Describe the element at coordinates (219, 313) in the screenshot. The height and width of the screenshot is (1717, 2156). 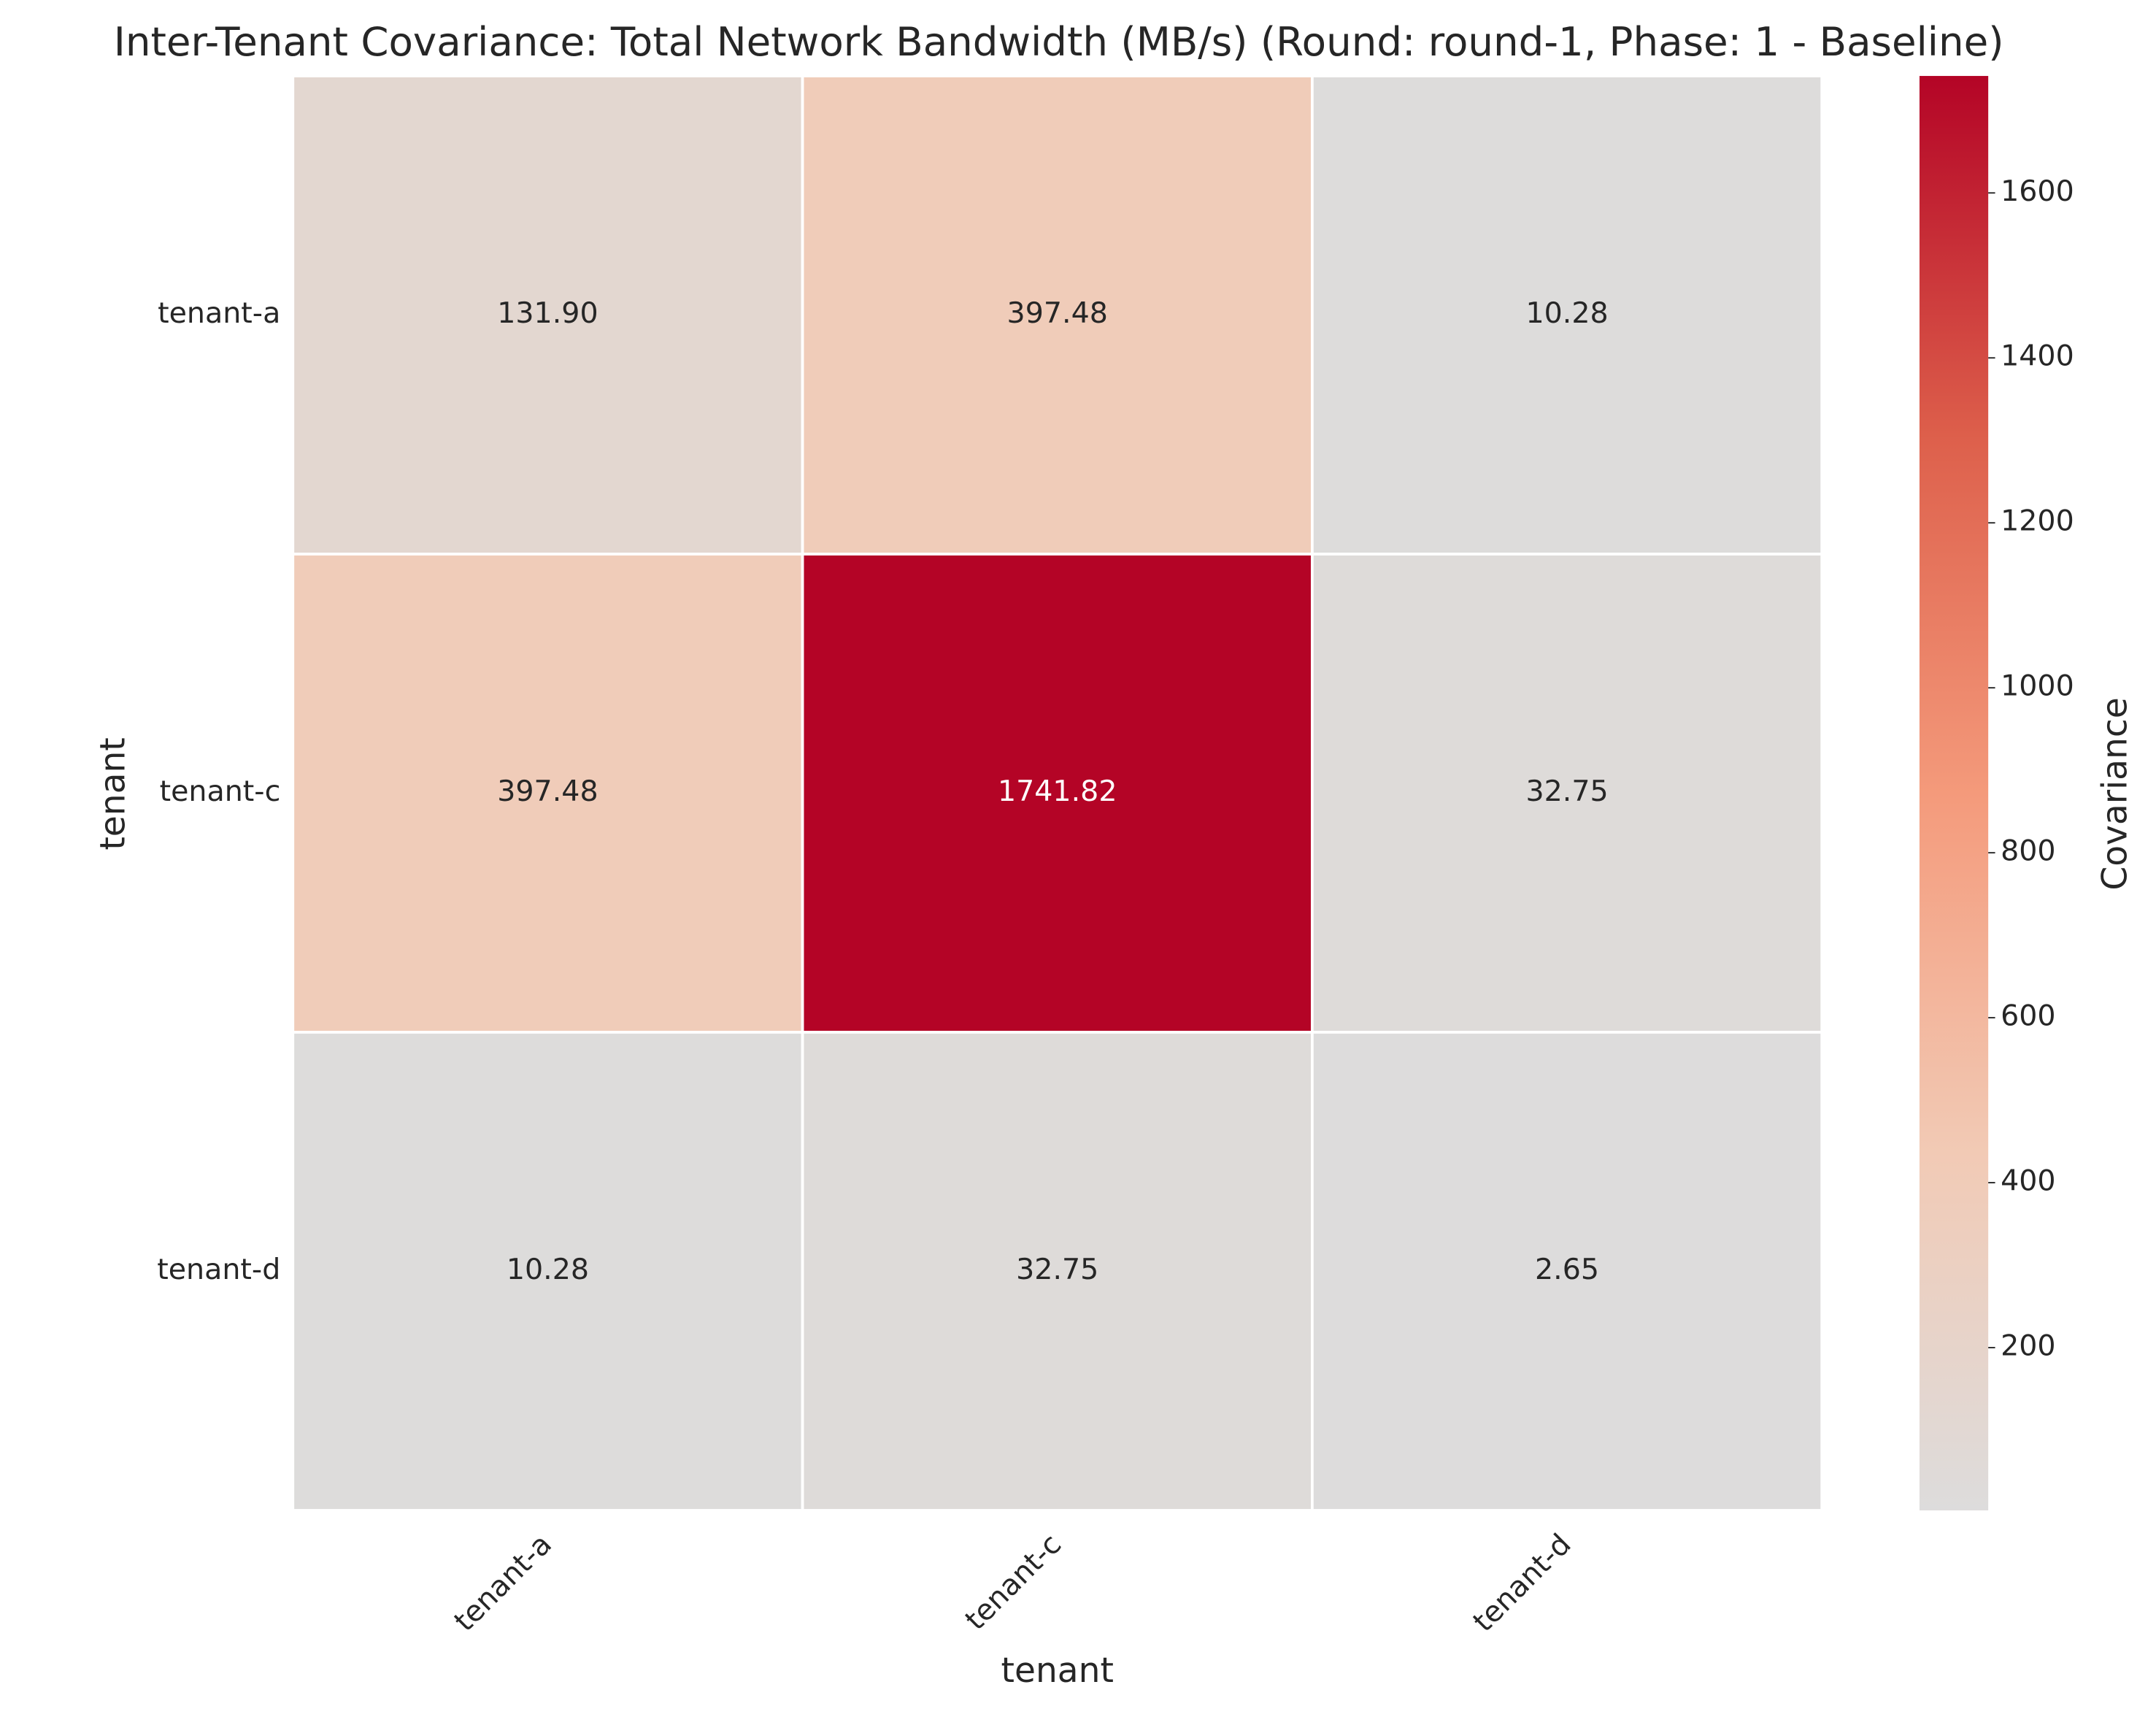
I see `y-tick-label: tenant-a` at that location.